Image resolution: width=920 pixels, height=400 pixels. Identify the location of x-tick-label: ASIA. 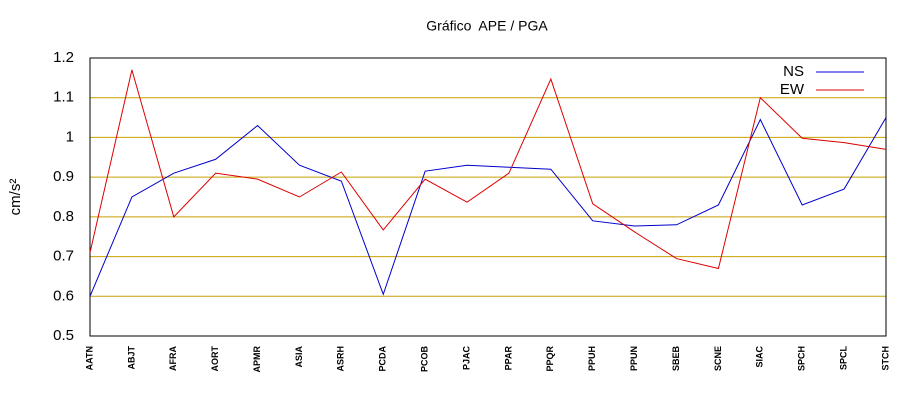
(299, 357).